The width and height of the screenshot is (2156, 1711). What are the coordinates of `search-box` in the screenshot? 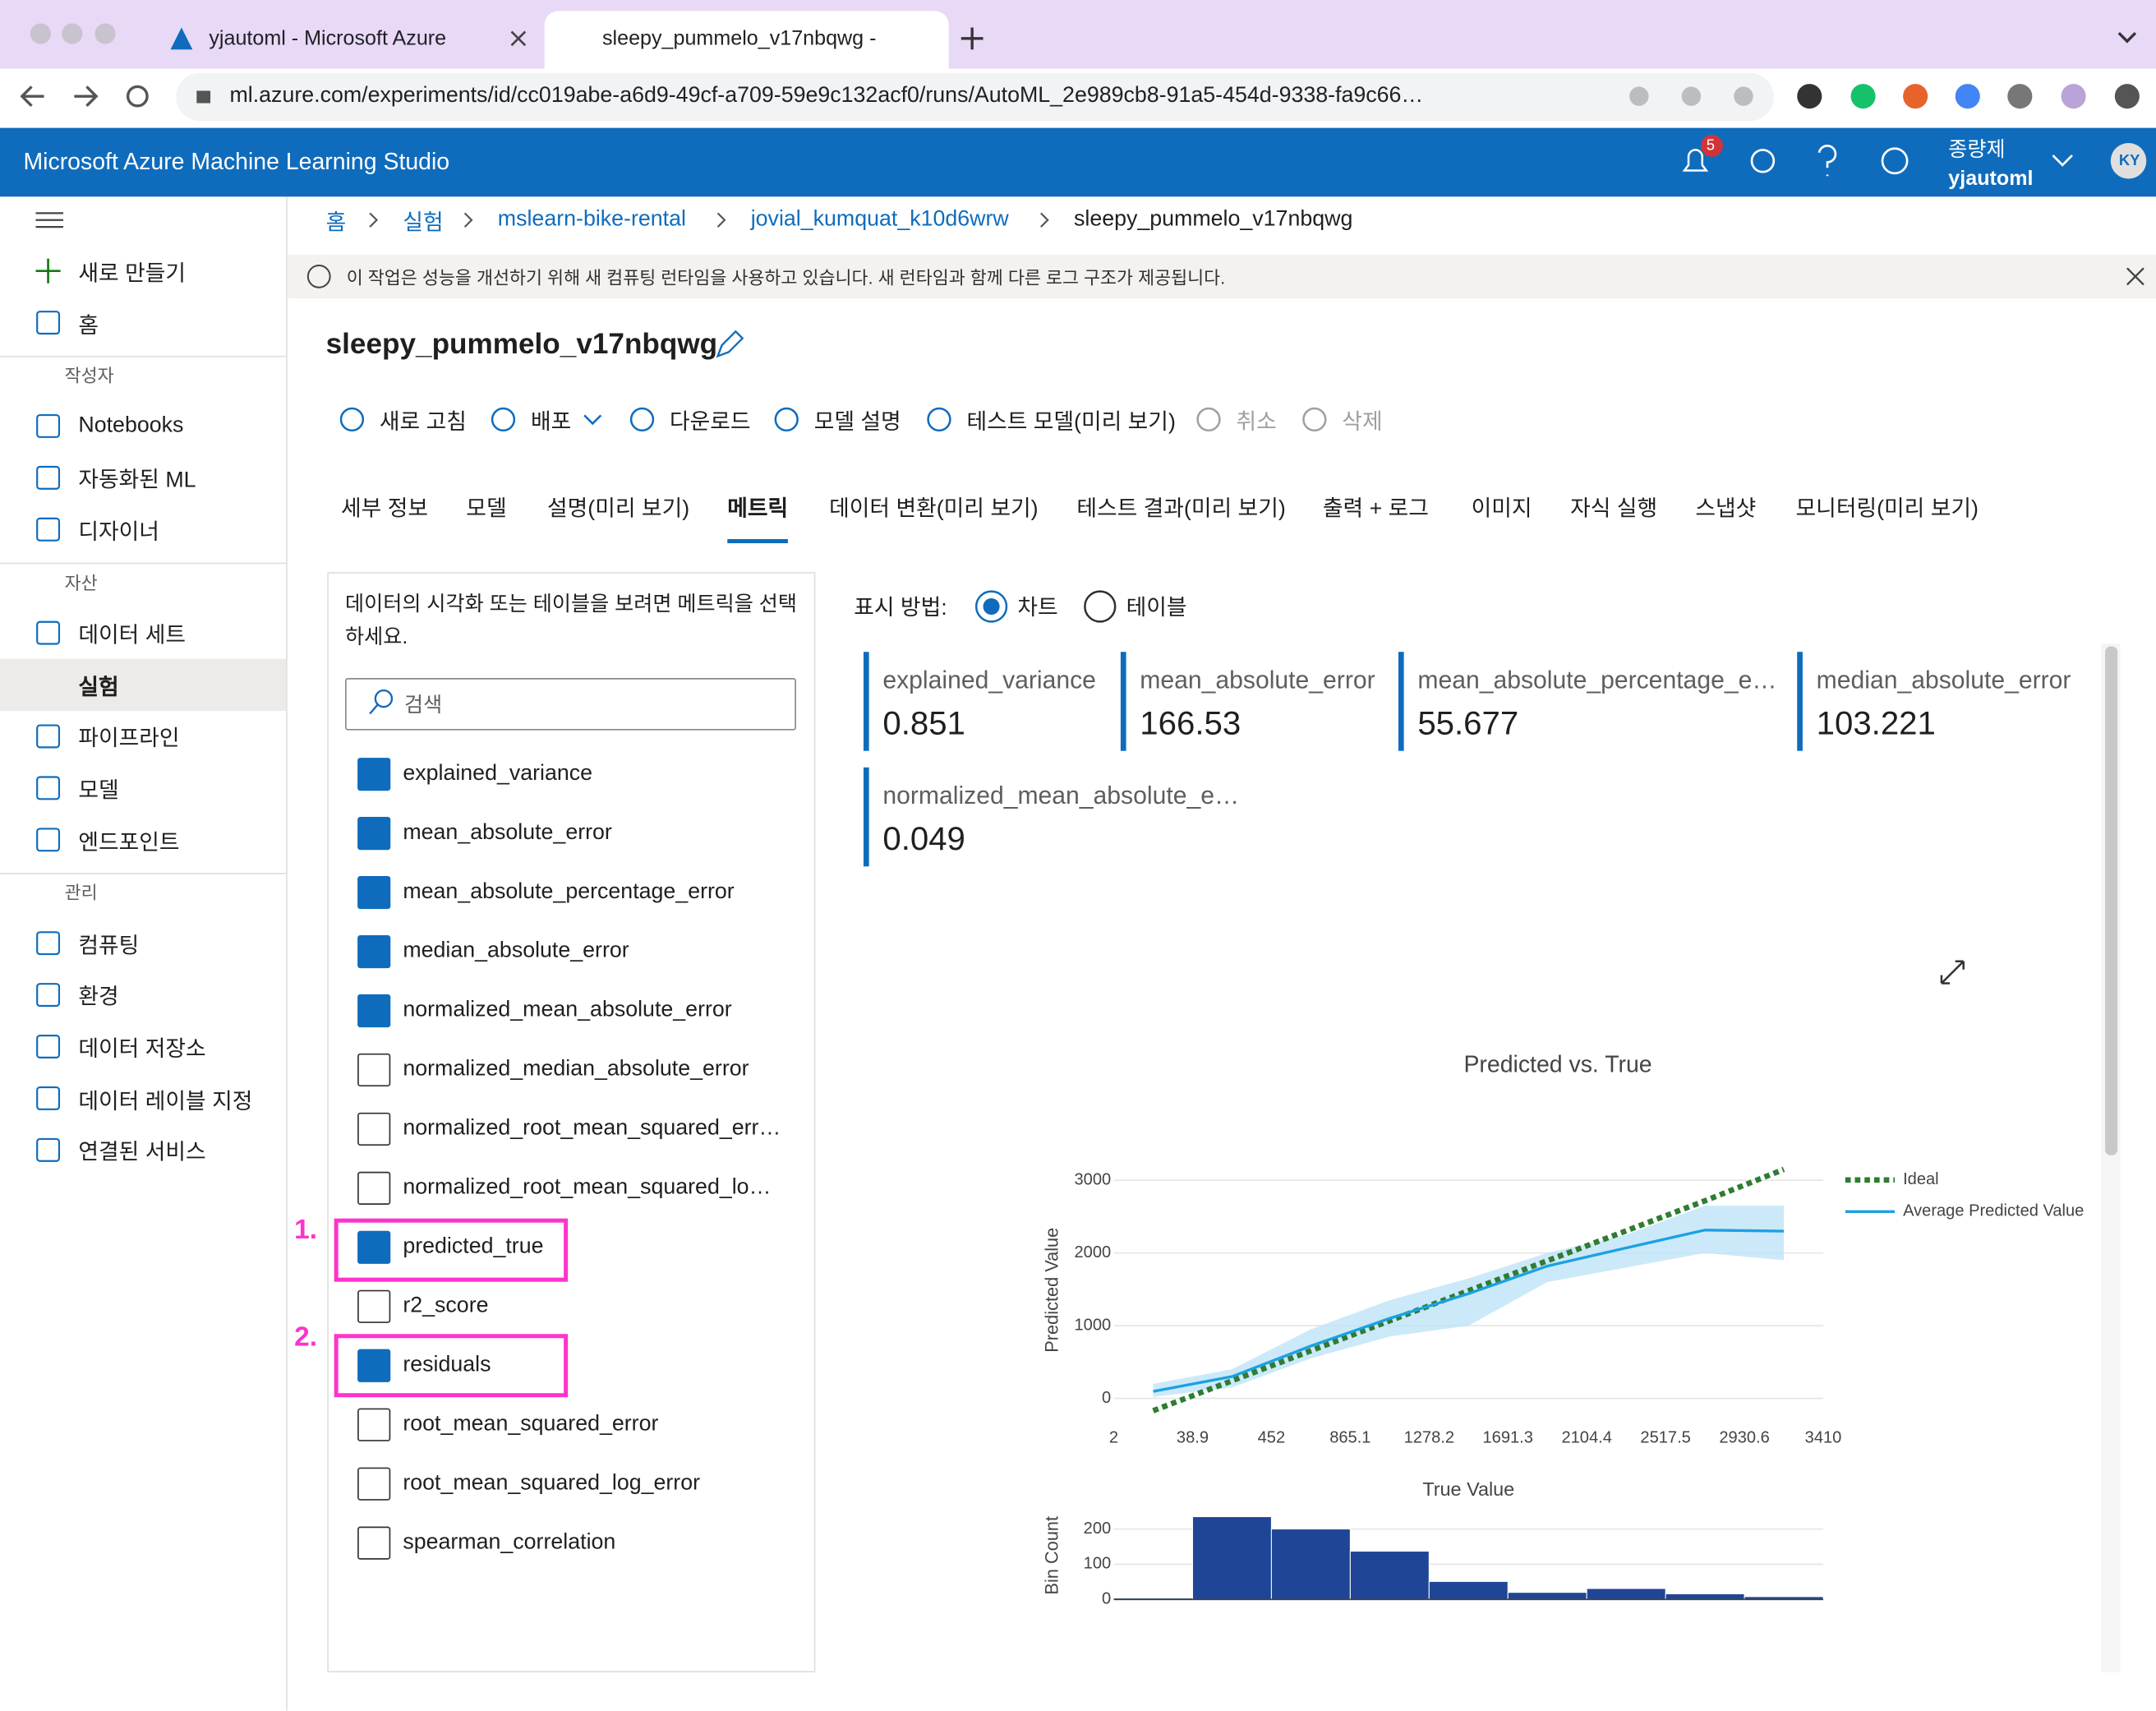 It's located at (570, 704).